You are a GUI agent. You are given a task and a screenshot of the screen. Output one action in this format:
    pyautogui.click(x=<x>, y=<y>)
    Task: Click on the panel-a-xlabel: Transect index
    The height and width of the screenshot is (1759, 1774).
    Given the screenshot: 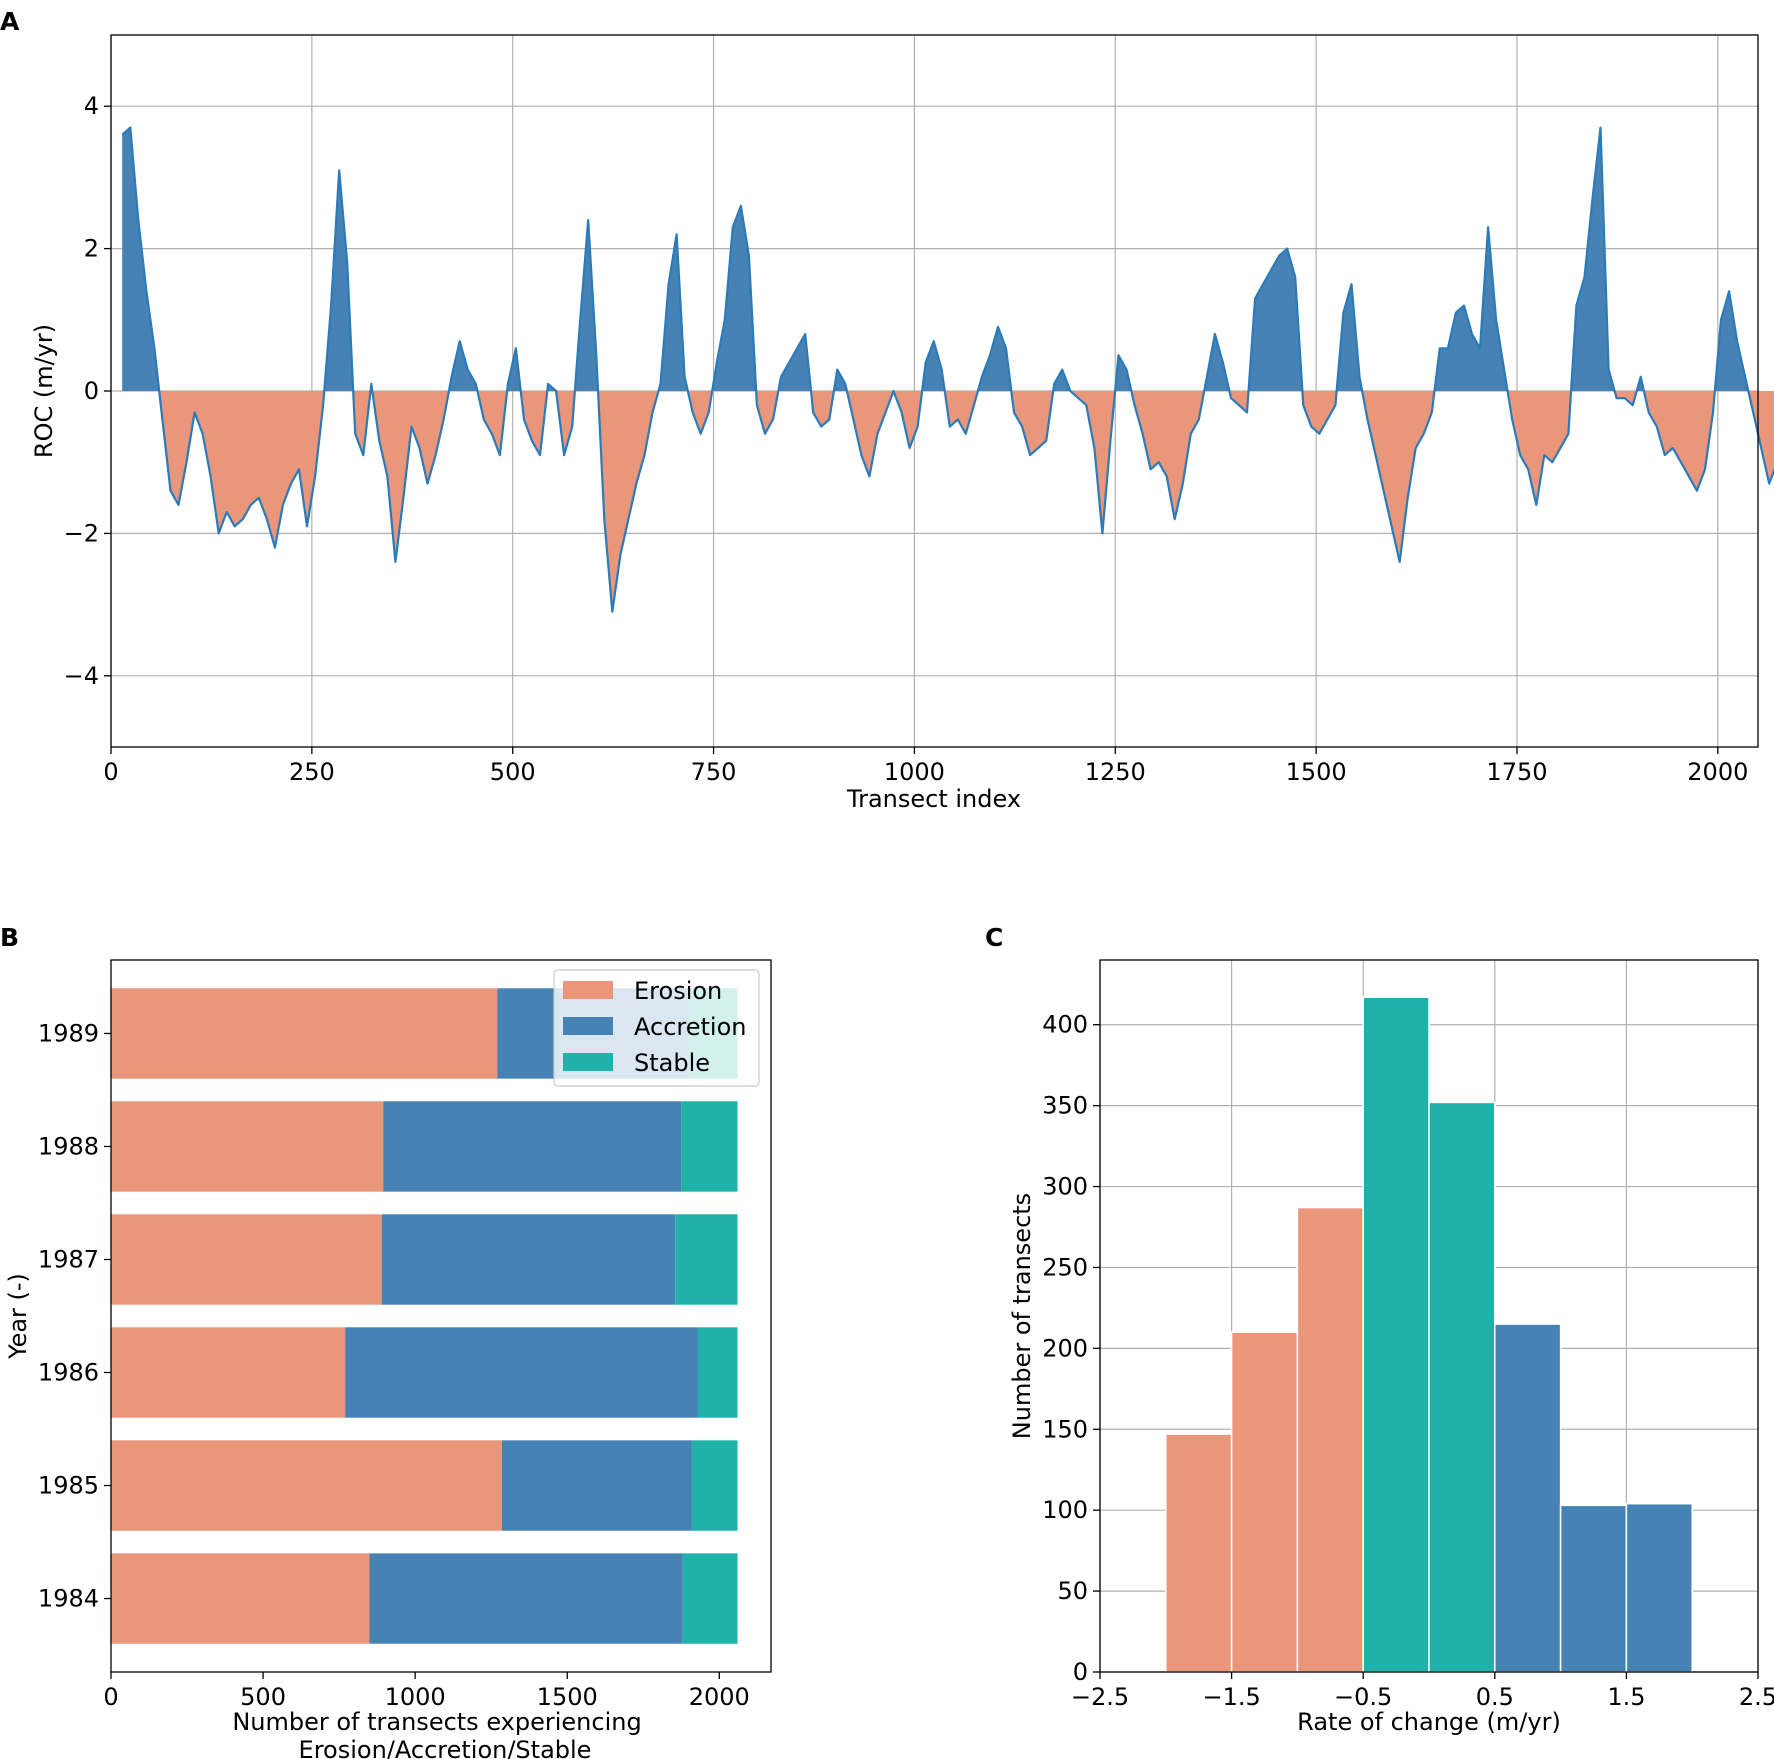 What is the action you would take?
    pyautogui.click(x=933, y=799)
    